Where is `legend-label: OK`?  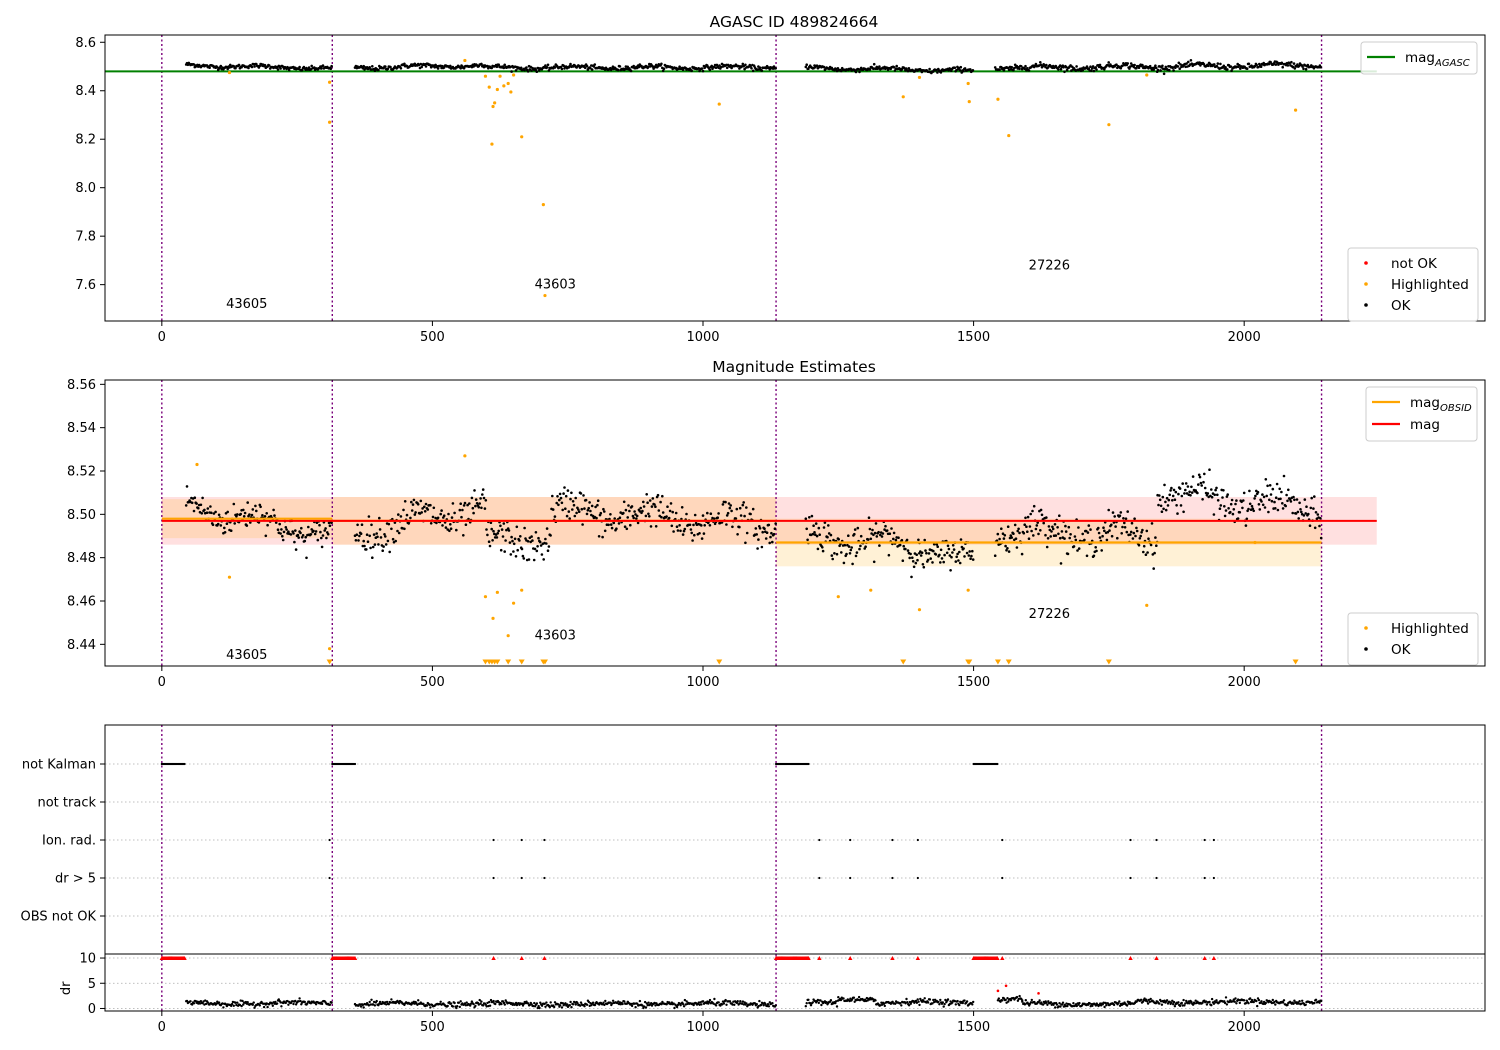 legend-label: OK is located at coordinates (1401, 650).